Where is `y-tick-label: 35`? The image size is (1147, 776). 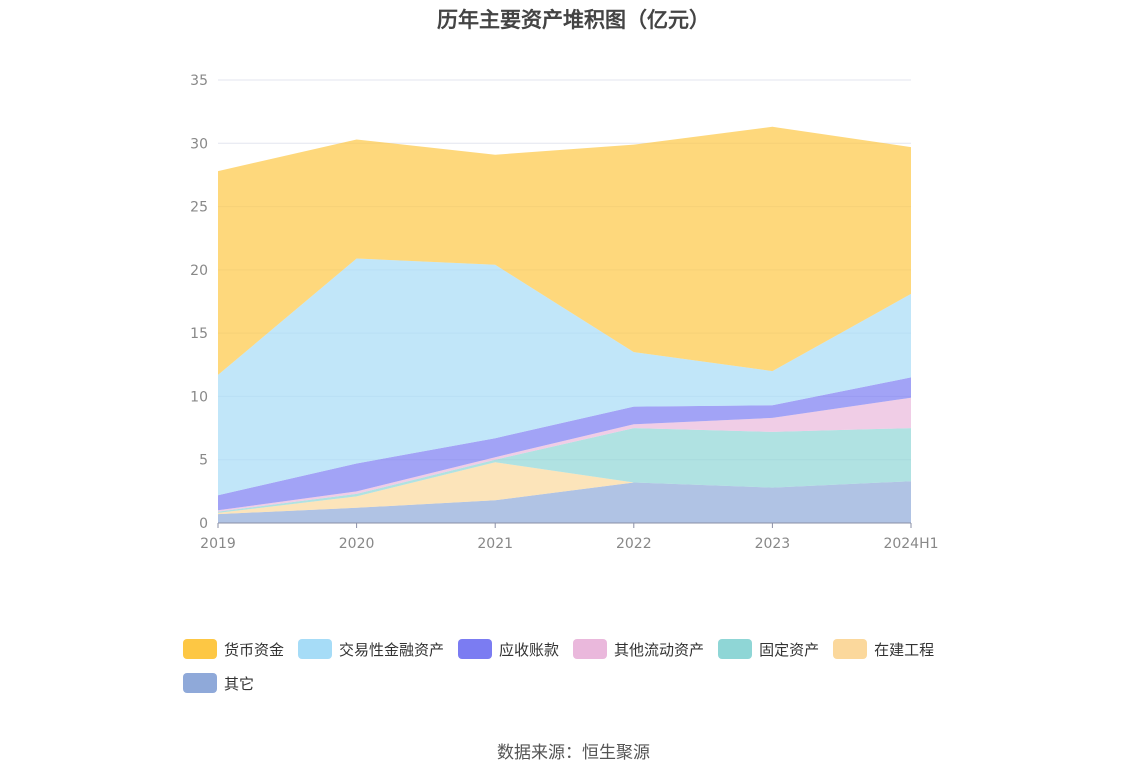 y-tick-label: 35 is located at coordinates (199, 81).